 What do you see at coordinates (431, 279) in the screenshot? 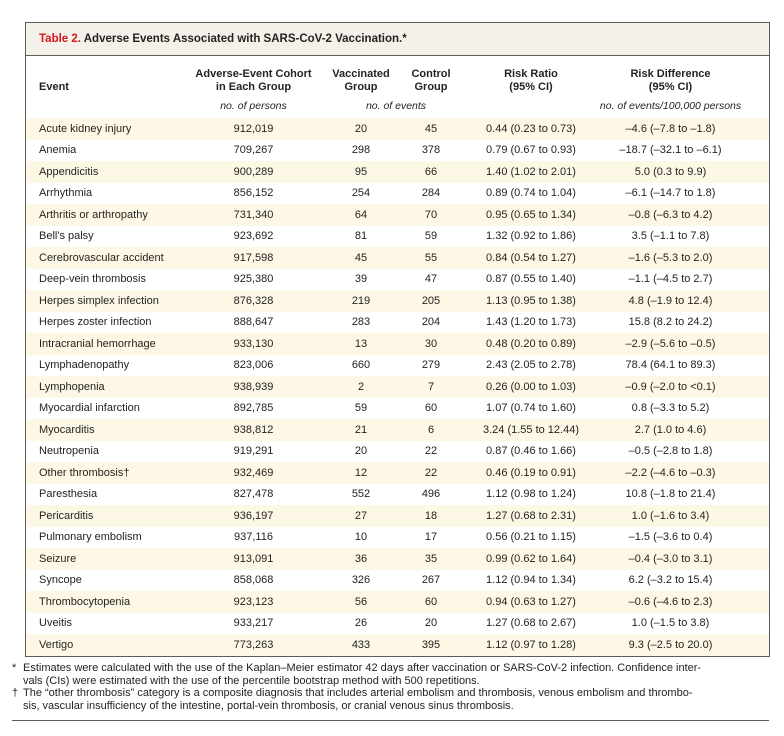
I see `control-events-cell: 47` at bounding box center [431, 279].